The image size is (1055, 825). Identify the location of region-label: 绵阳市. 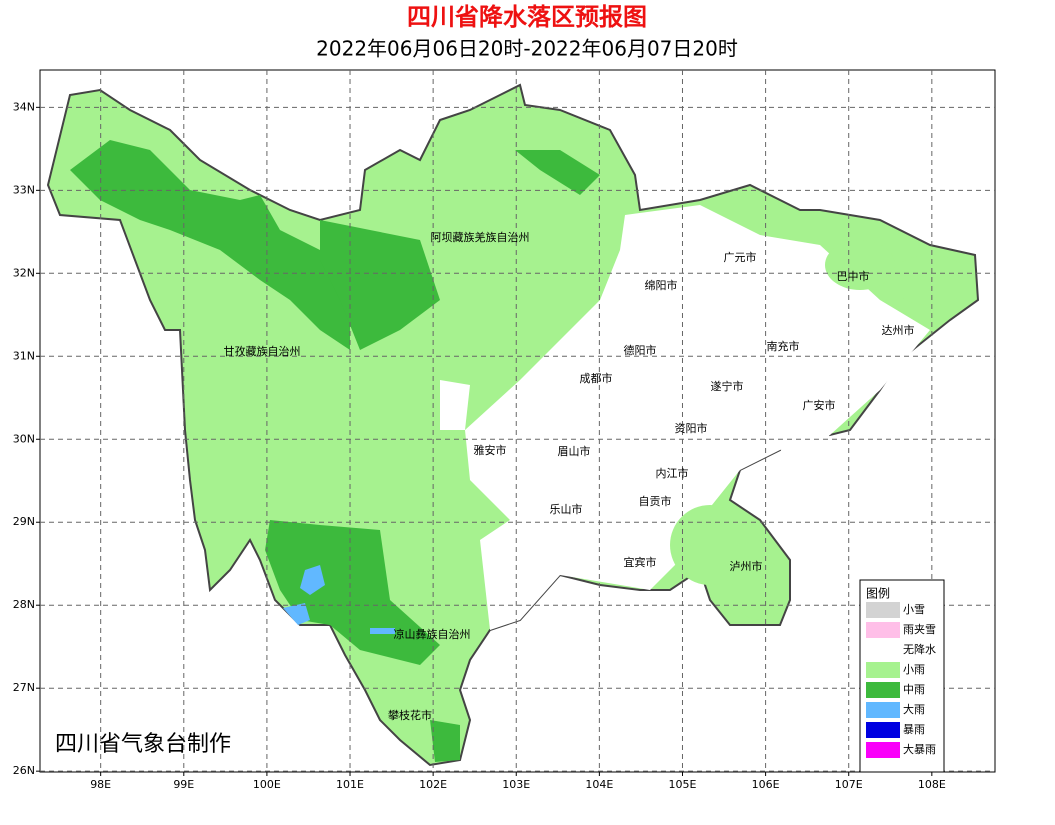
(661, 285).